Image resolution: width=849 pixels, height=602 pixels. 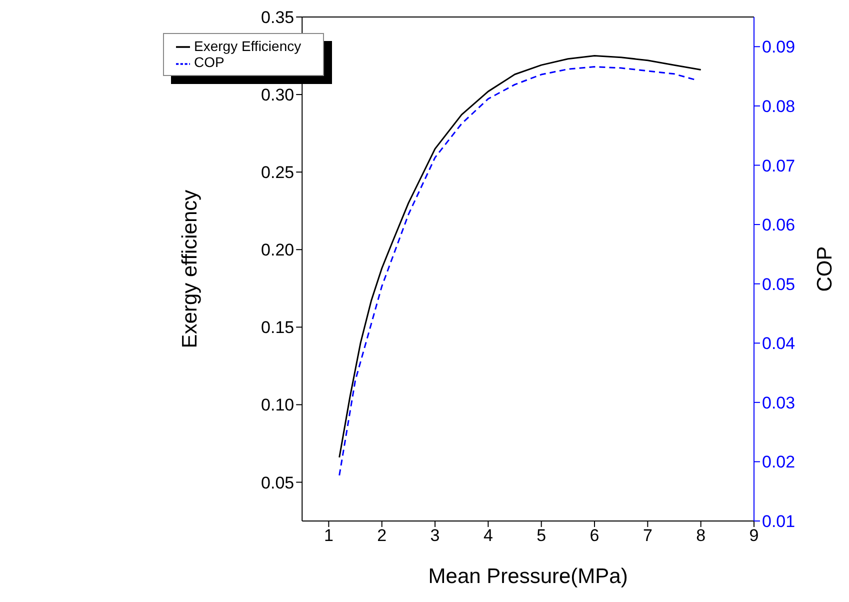 I want to click on x-tick-label: 1, so click(x=329, y=536).